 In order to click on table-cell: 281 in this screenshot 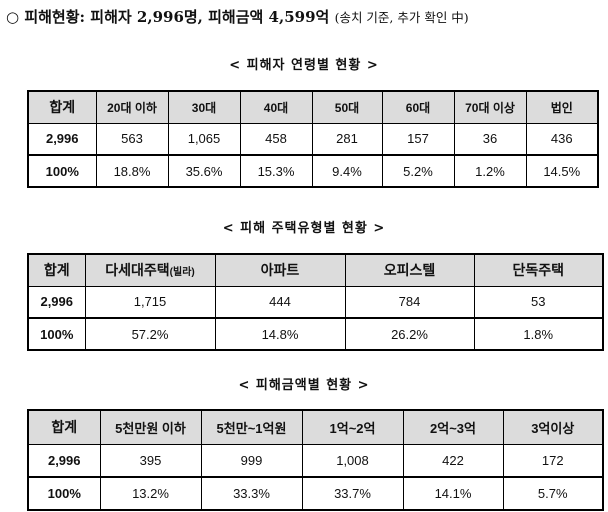, I will do `click(347, 139)`.